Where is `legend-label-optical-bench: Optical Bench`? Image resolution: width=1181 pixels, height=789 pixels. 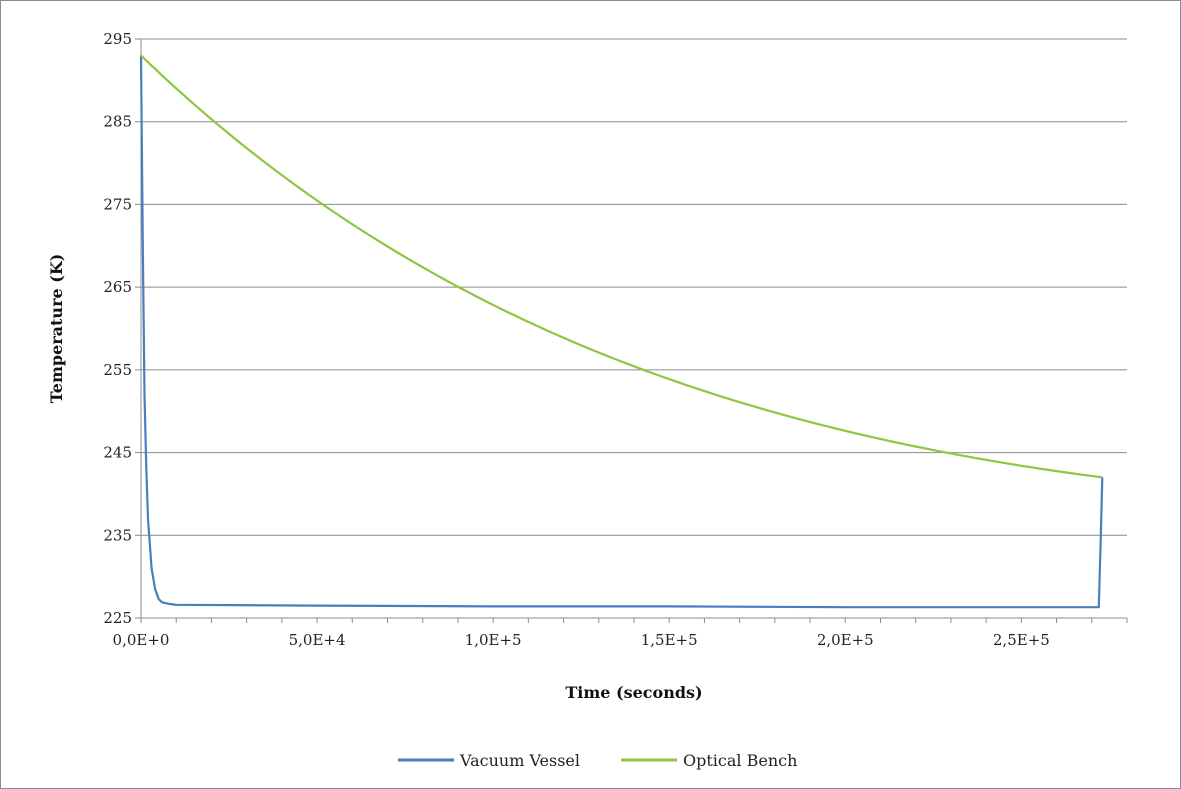 legend-label-optical-bench: Optical Bench is located at coordinates (740, 760).